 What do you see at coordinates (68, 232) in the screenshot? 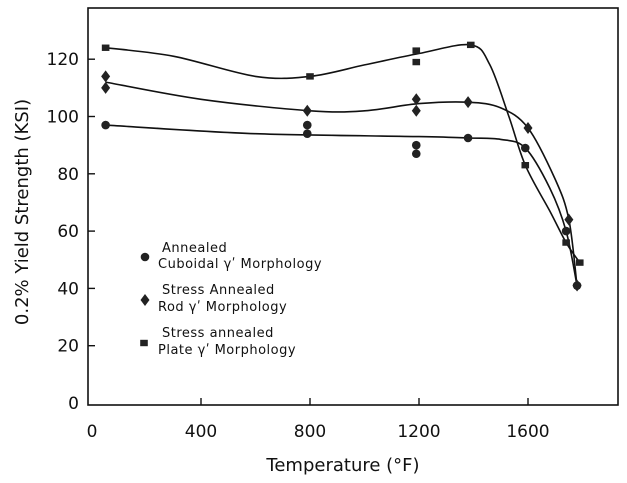
I see `y-tick-label: 60` at bounding box center [68, 232].